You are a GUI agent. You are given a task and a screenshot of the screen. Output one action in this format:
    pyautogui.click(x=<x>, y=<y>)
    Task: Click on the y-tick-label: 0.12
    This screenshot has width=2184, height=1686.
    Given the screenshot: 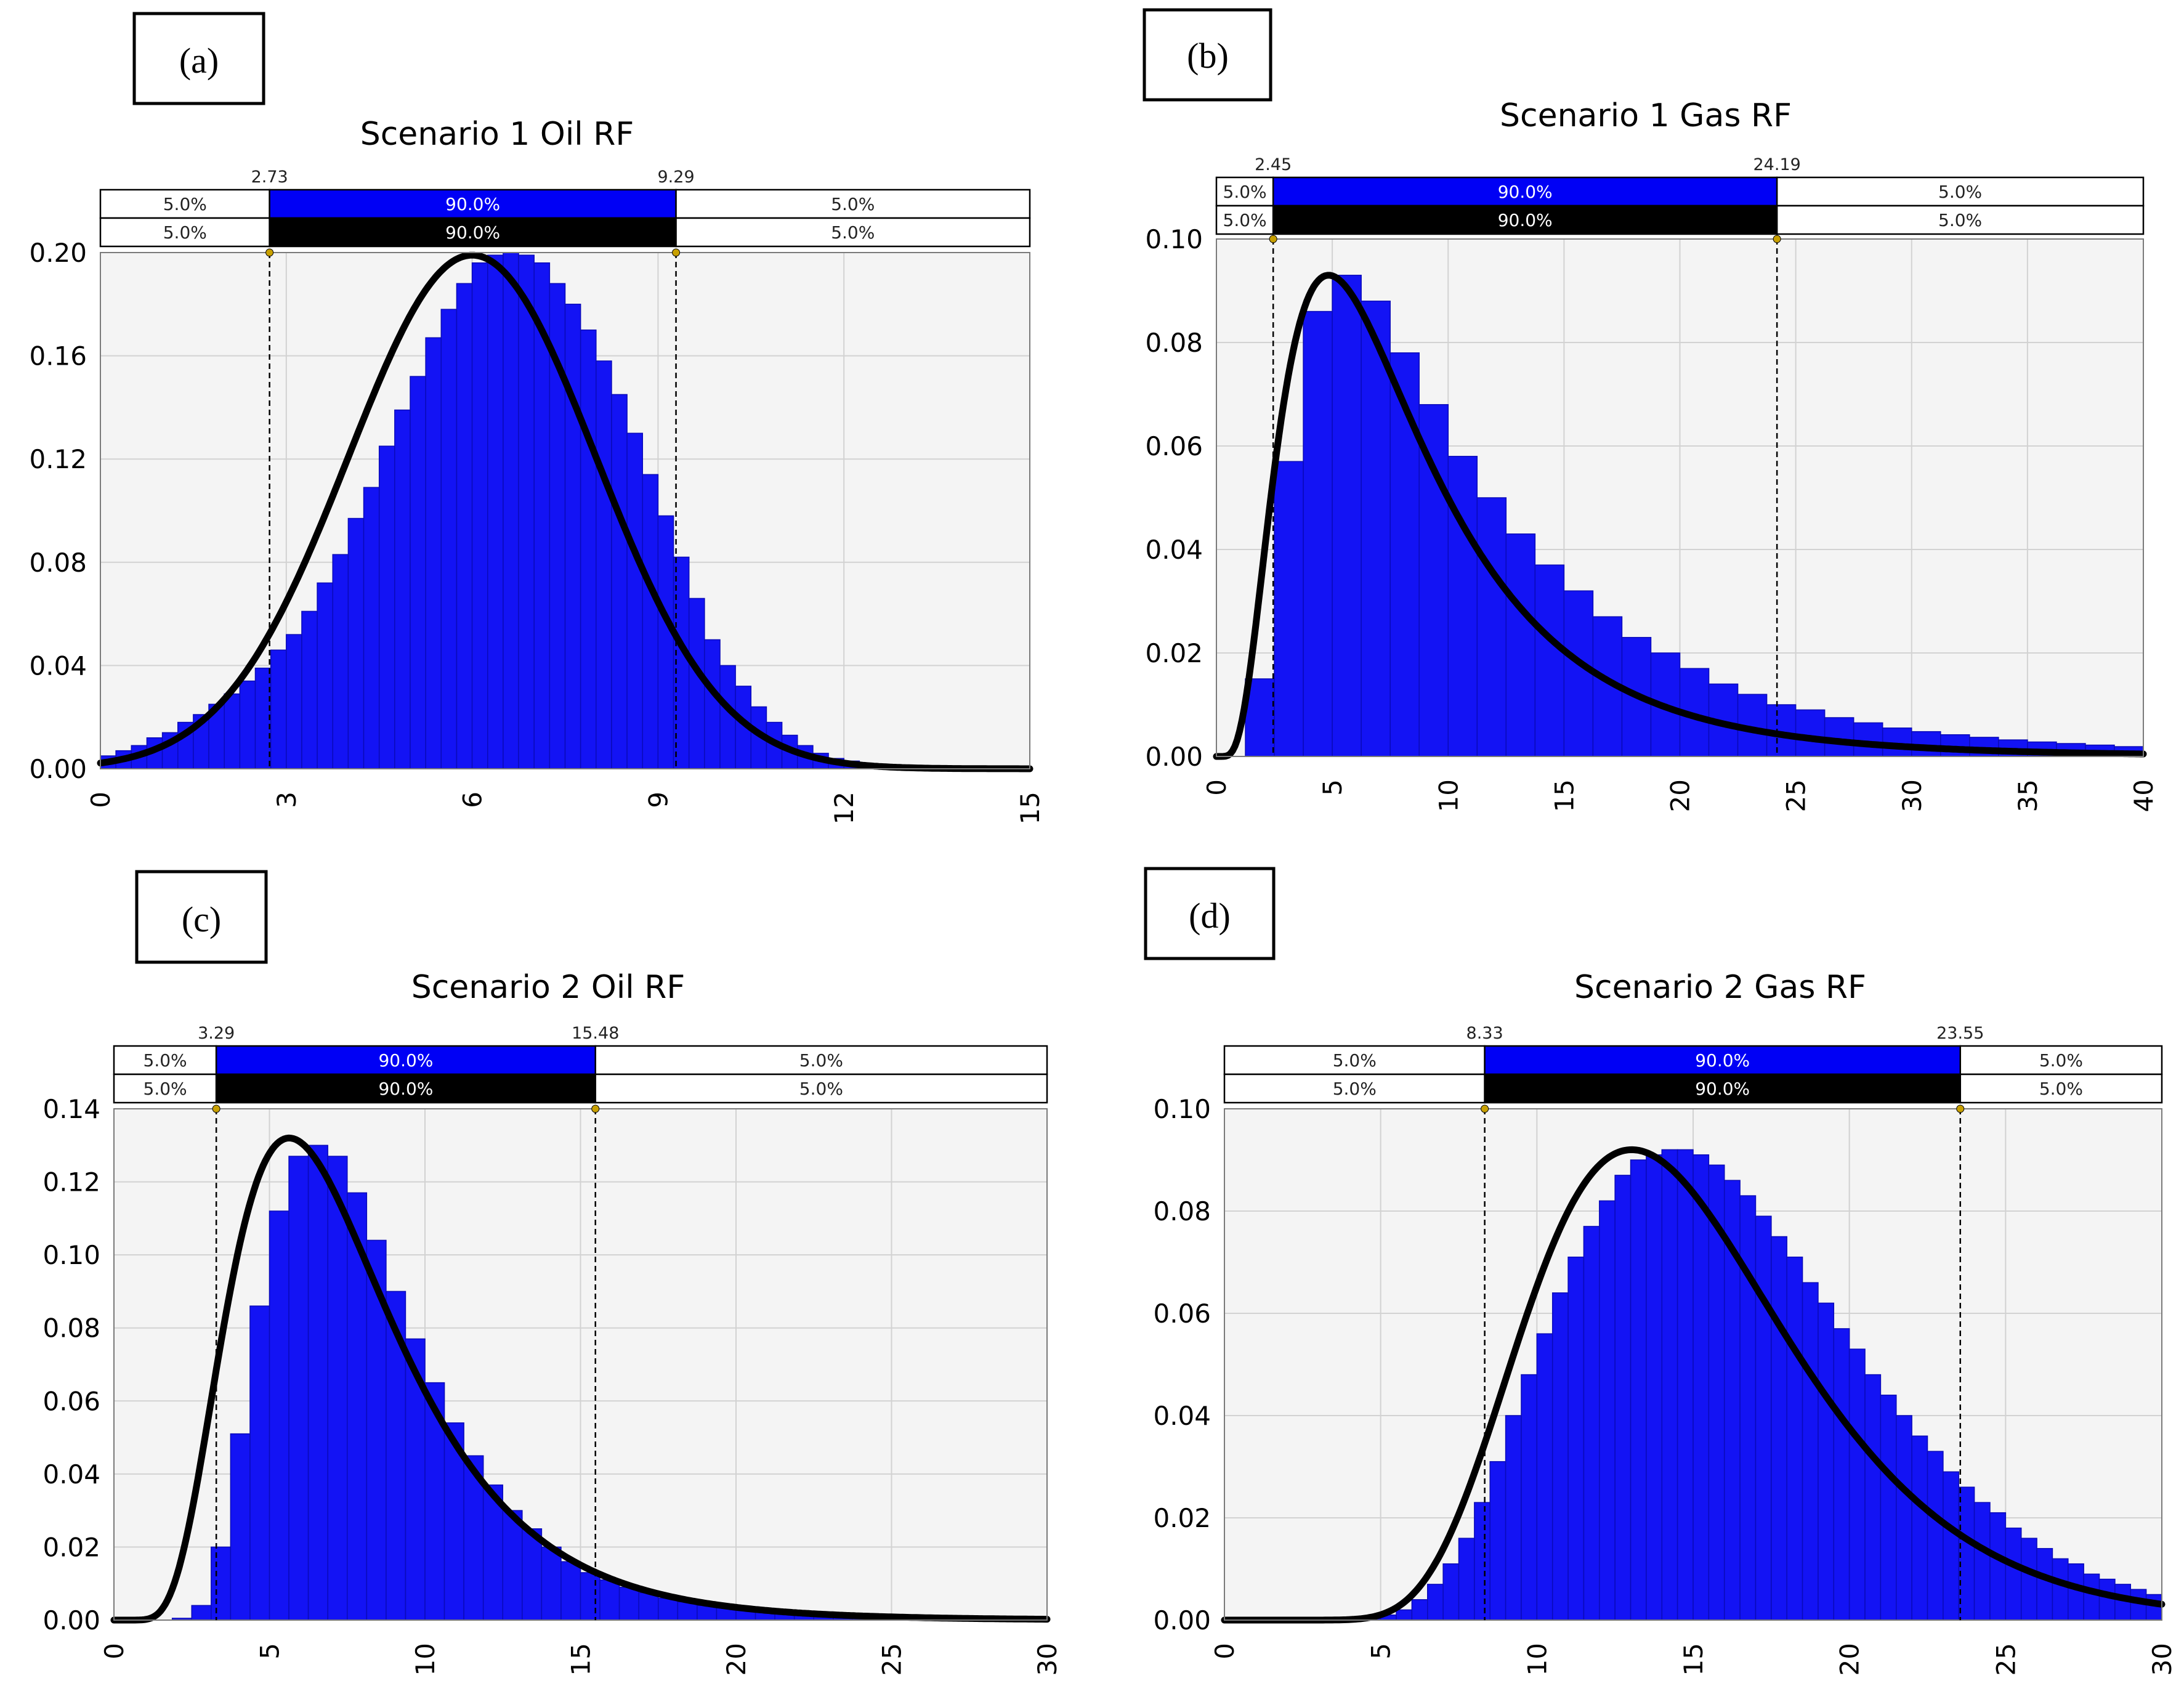 What is the action you would take?
    pyautogui.click(x=58, y=459)
    